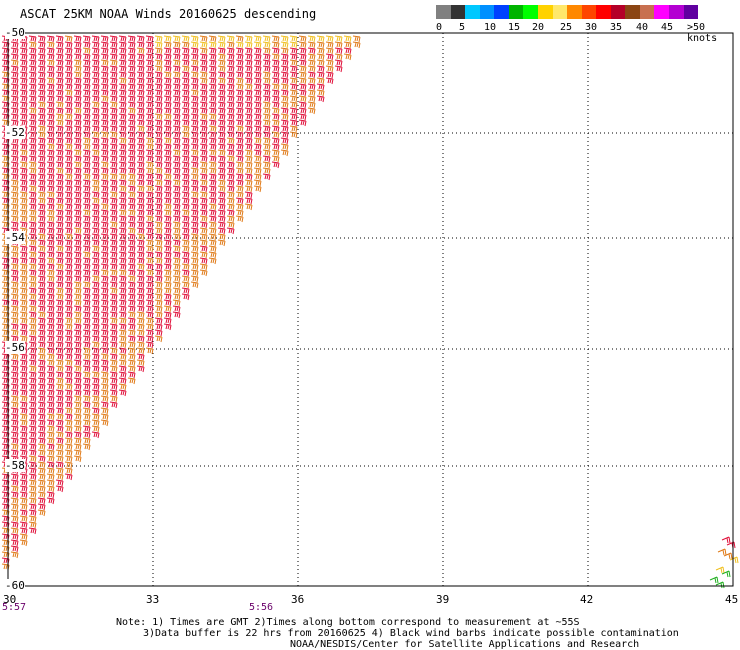  What do you see at coordinates (439, 27) in the screenshot?
I see `colorbar-label: 0` at bounding box center [439, 27].